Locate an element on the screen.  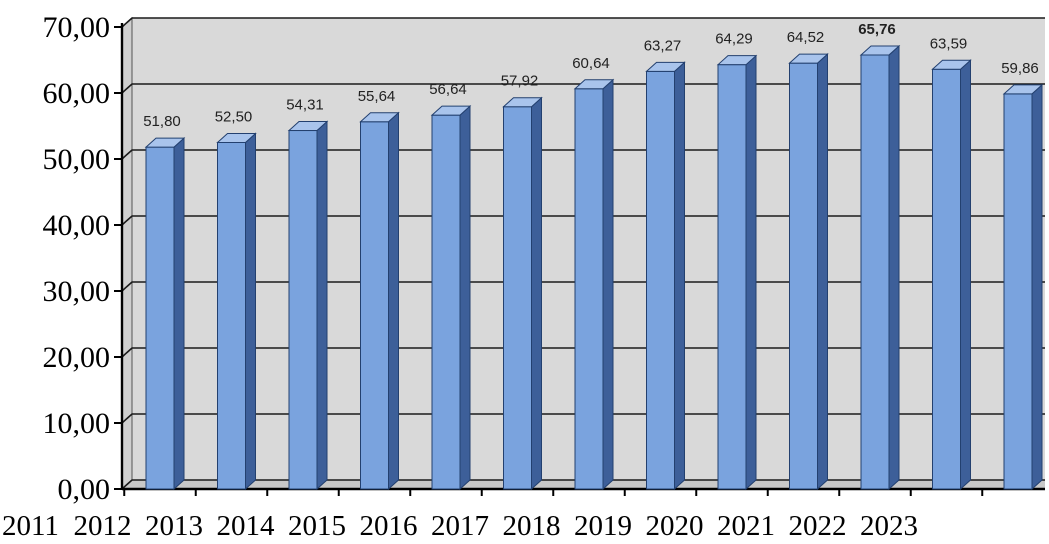
x-tick-label: 2023 is located at coordinates (889, 526).